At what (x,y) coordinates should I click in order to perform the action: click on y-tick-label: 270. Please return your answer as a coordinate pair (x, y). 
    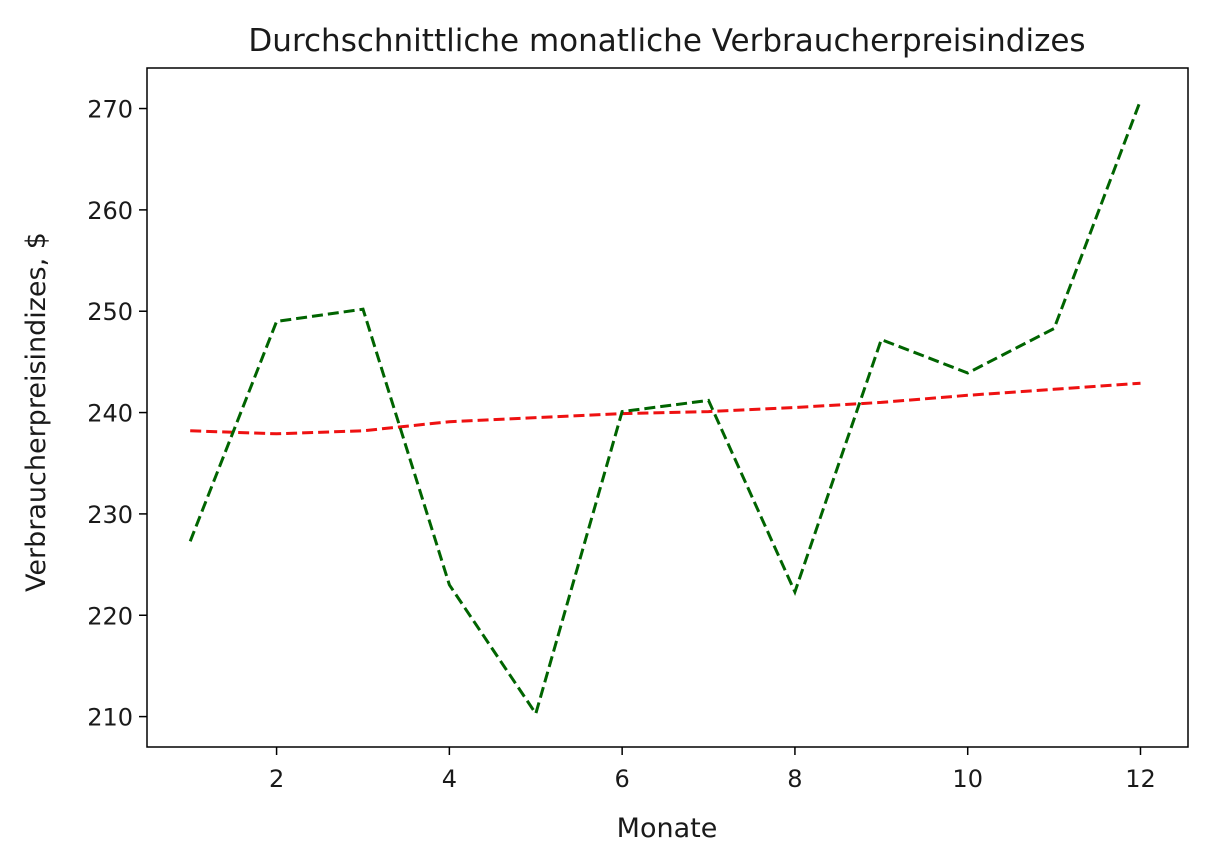
    Looking at the image, I should click on (110, 110).